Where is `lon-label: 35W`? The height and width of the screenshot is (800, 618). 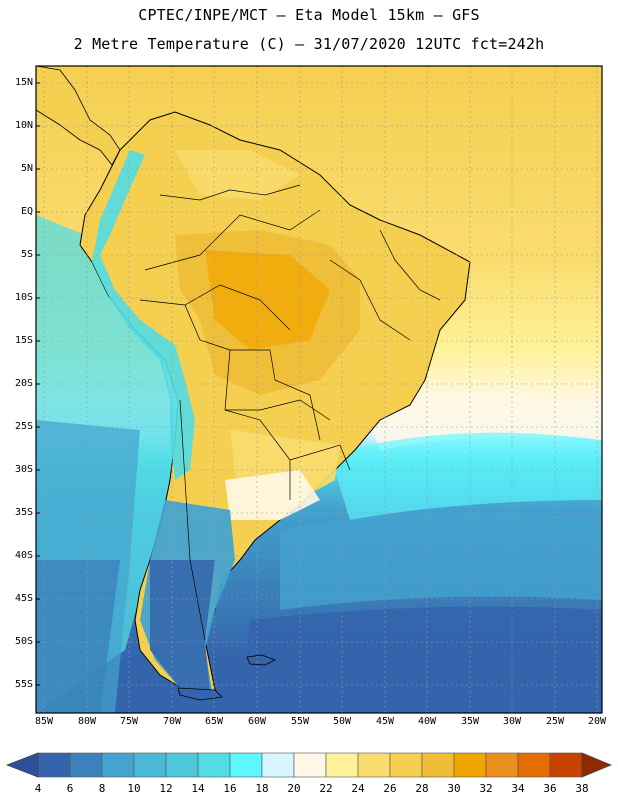
lon-label: 35W is located at coordinates (470, 721).